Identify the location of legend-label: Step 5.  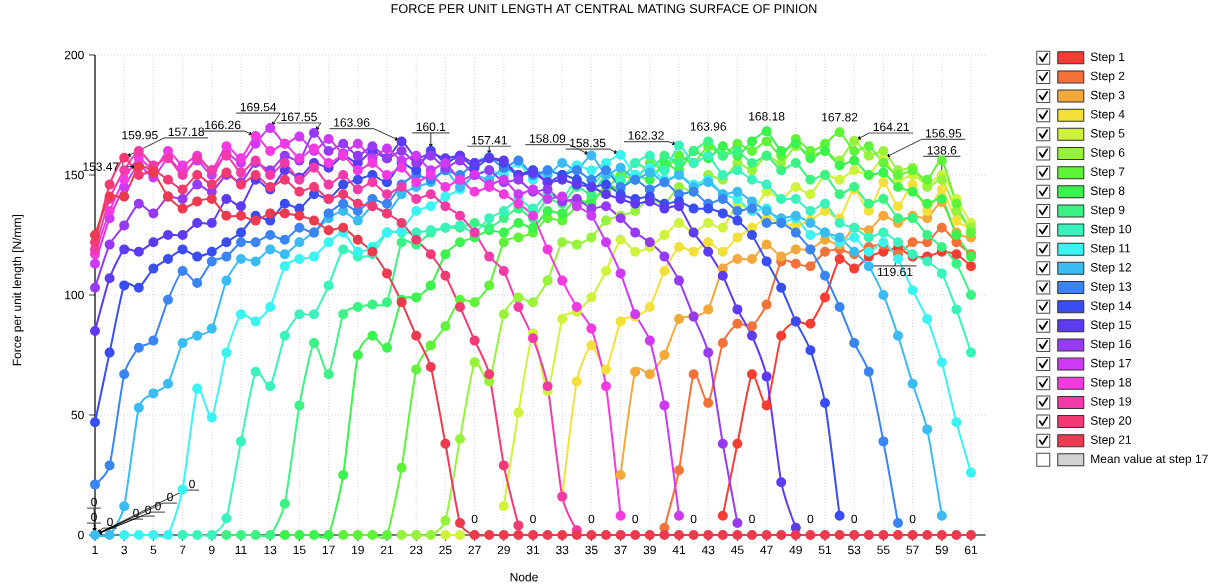
(1107, 134).